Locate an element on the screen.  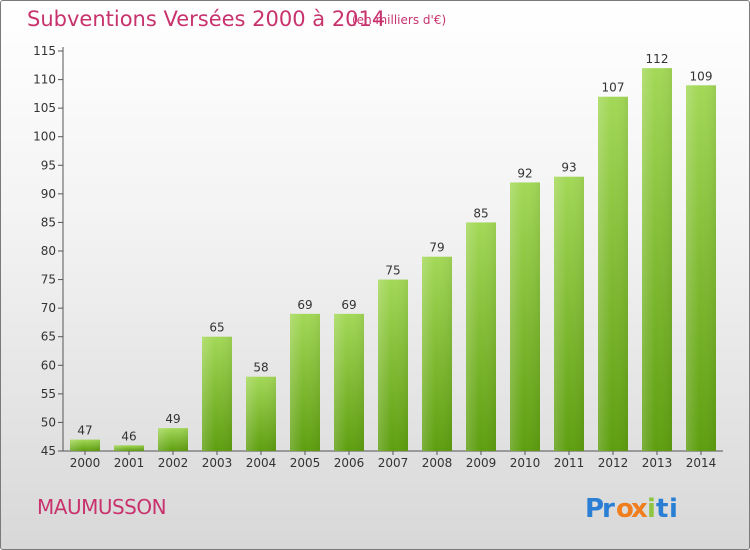
y-axis: 45 50 55 60 65 70 75 80 85 90 95 100 105 110 115 is located at coordinates (48, 251).